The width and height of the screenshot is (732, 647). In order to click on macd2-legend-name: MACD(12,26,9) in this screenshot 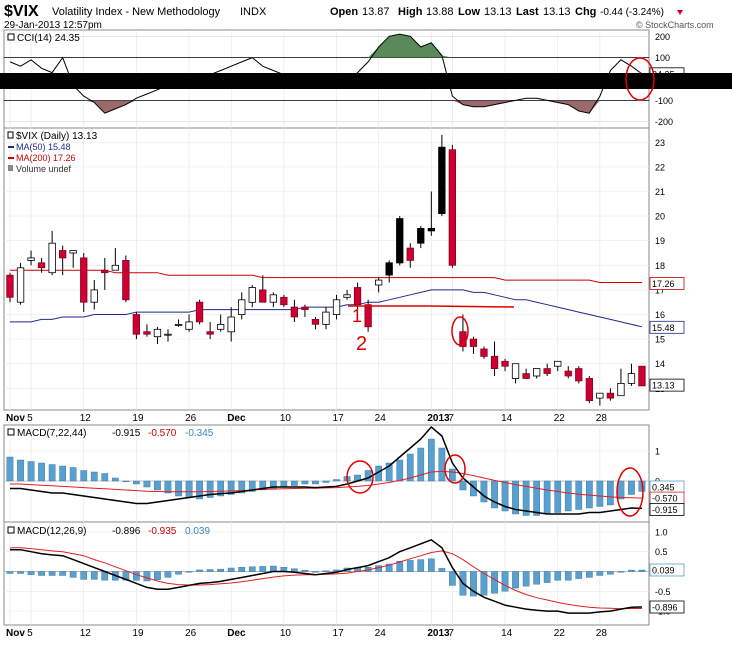, I will do `click(51, 531)`.